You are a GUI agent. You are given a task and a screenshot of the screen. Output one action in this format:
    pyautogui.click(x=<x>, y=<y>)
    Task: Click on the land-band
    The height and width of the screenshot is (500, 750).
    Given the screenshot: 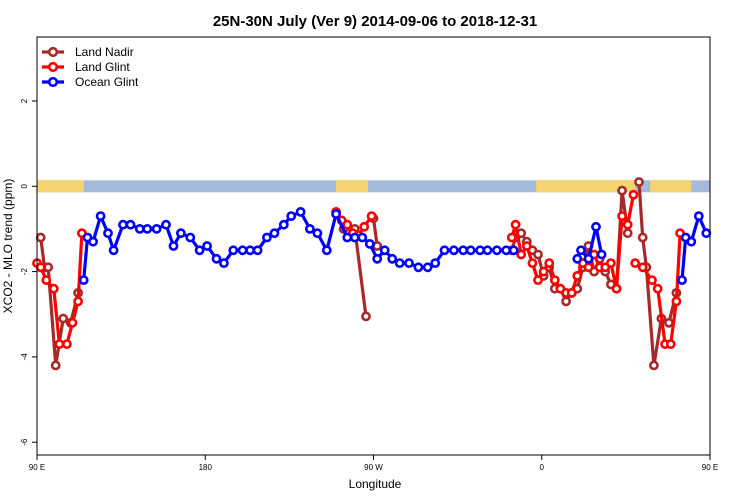 What is the action you would take?
    pyautogui.click(x=586, y=186)
    